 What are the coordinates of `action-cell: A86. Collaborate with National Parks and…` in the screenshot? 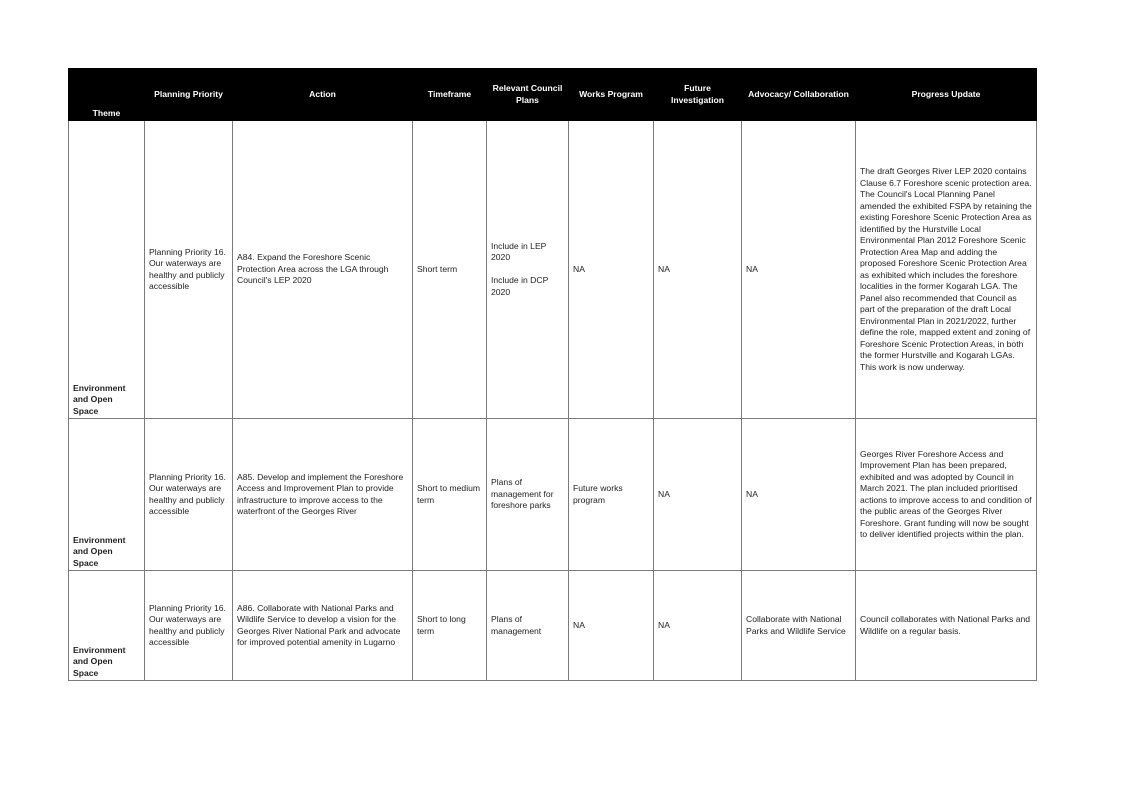 It's located at (322, 625).